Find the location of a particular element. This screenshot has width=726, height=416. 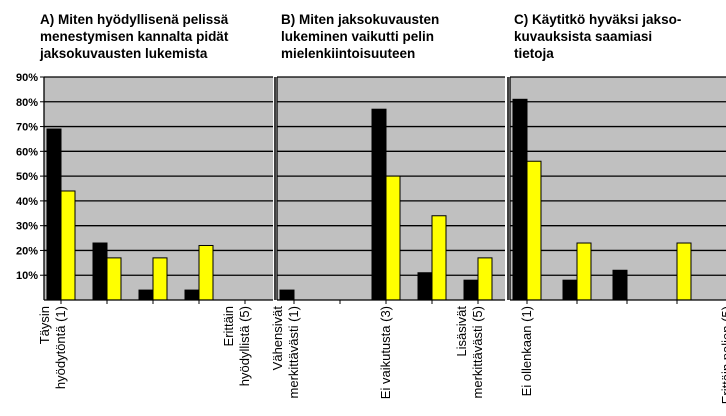

chart-title-line: B) Miten jaksokuvausten is located at coordinates (360, 19).